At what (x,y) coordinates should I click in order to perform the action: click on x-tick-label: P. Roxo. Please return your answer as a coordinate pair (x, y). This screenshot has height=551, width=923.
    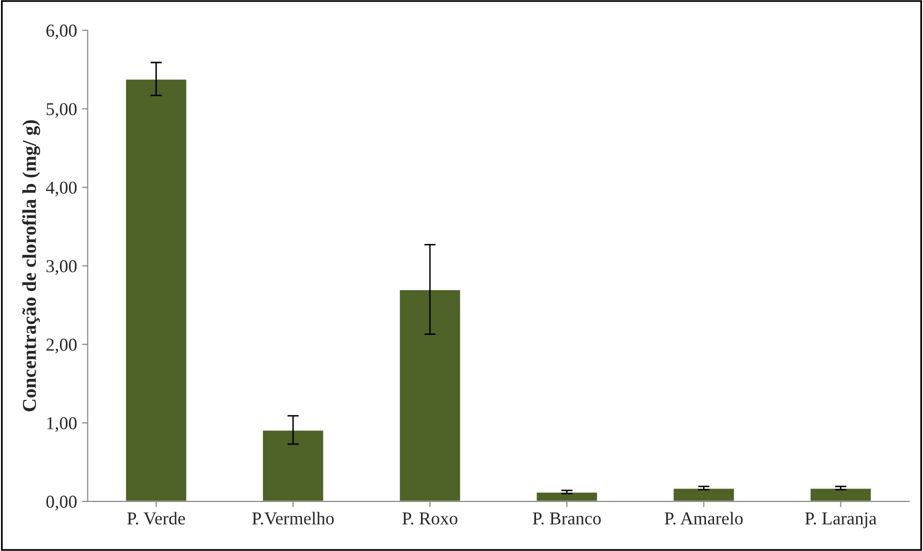
    Looking at the image, I should click on (430, 518).